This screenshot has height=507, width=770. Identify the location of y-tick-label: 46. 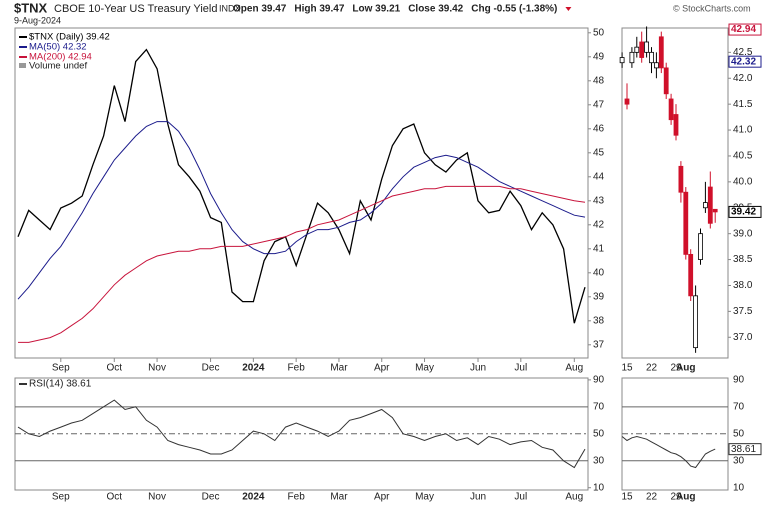
(599, 128).